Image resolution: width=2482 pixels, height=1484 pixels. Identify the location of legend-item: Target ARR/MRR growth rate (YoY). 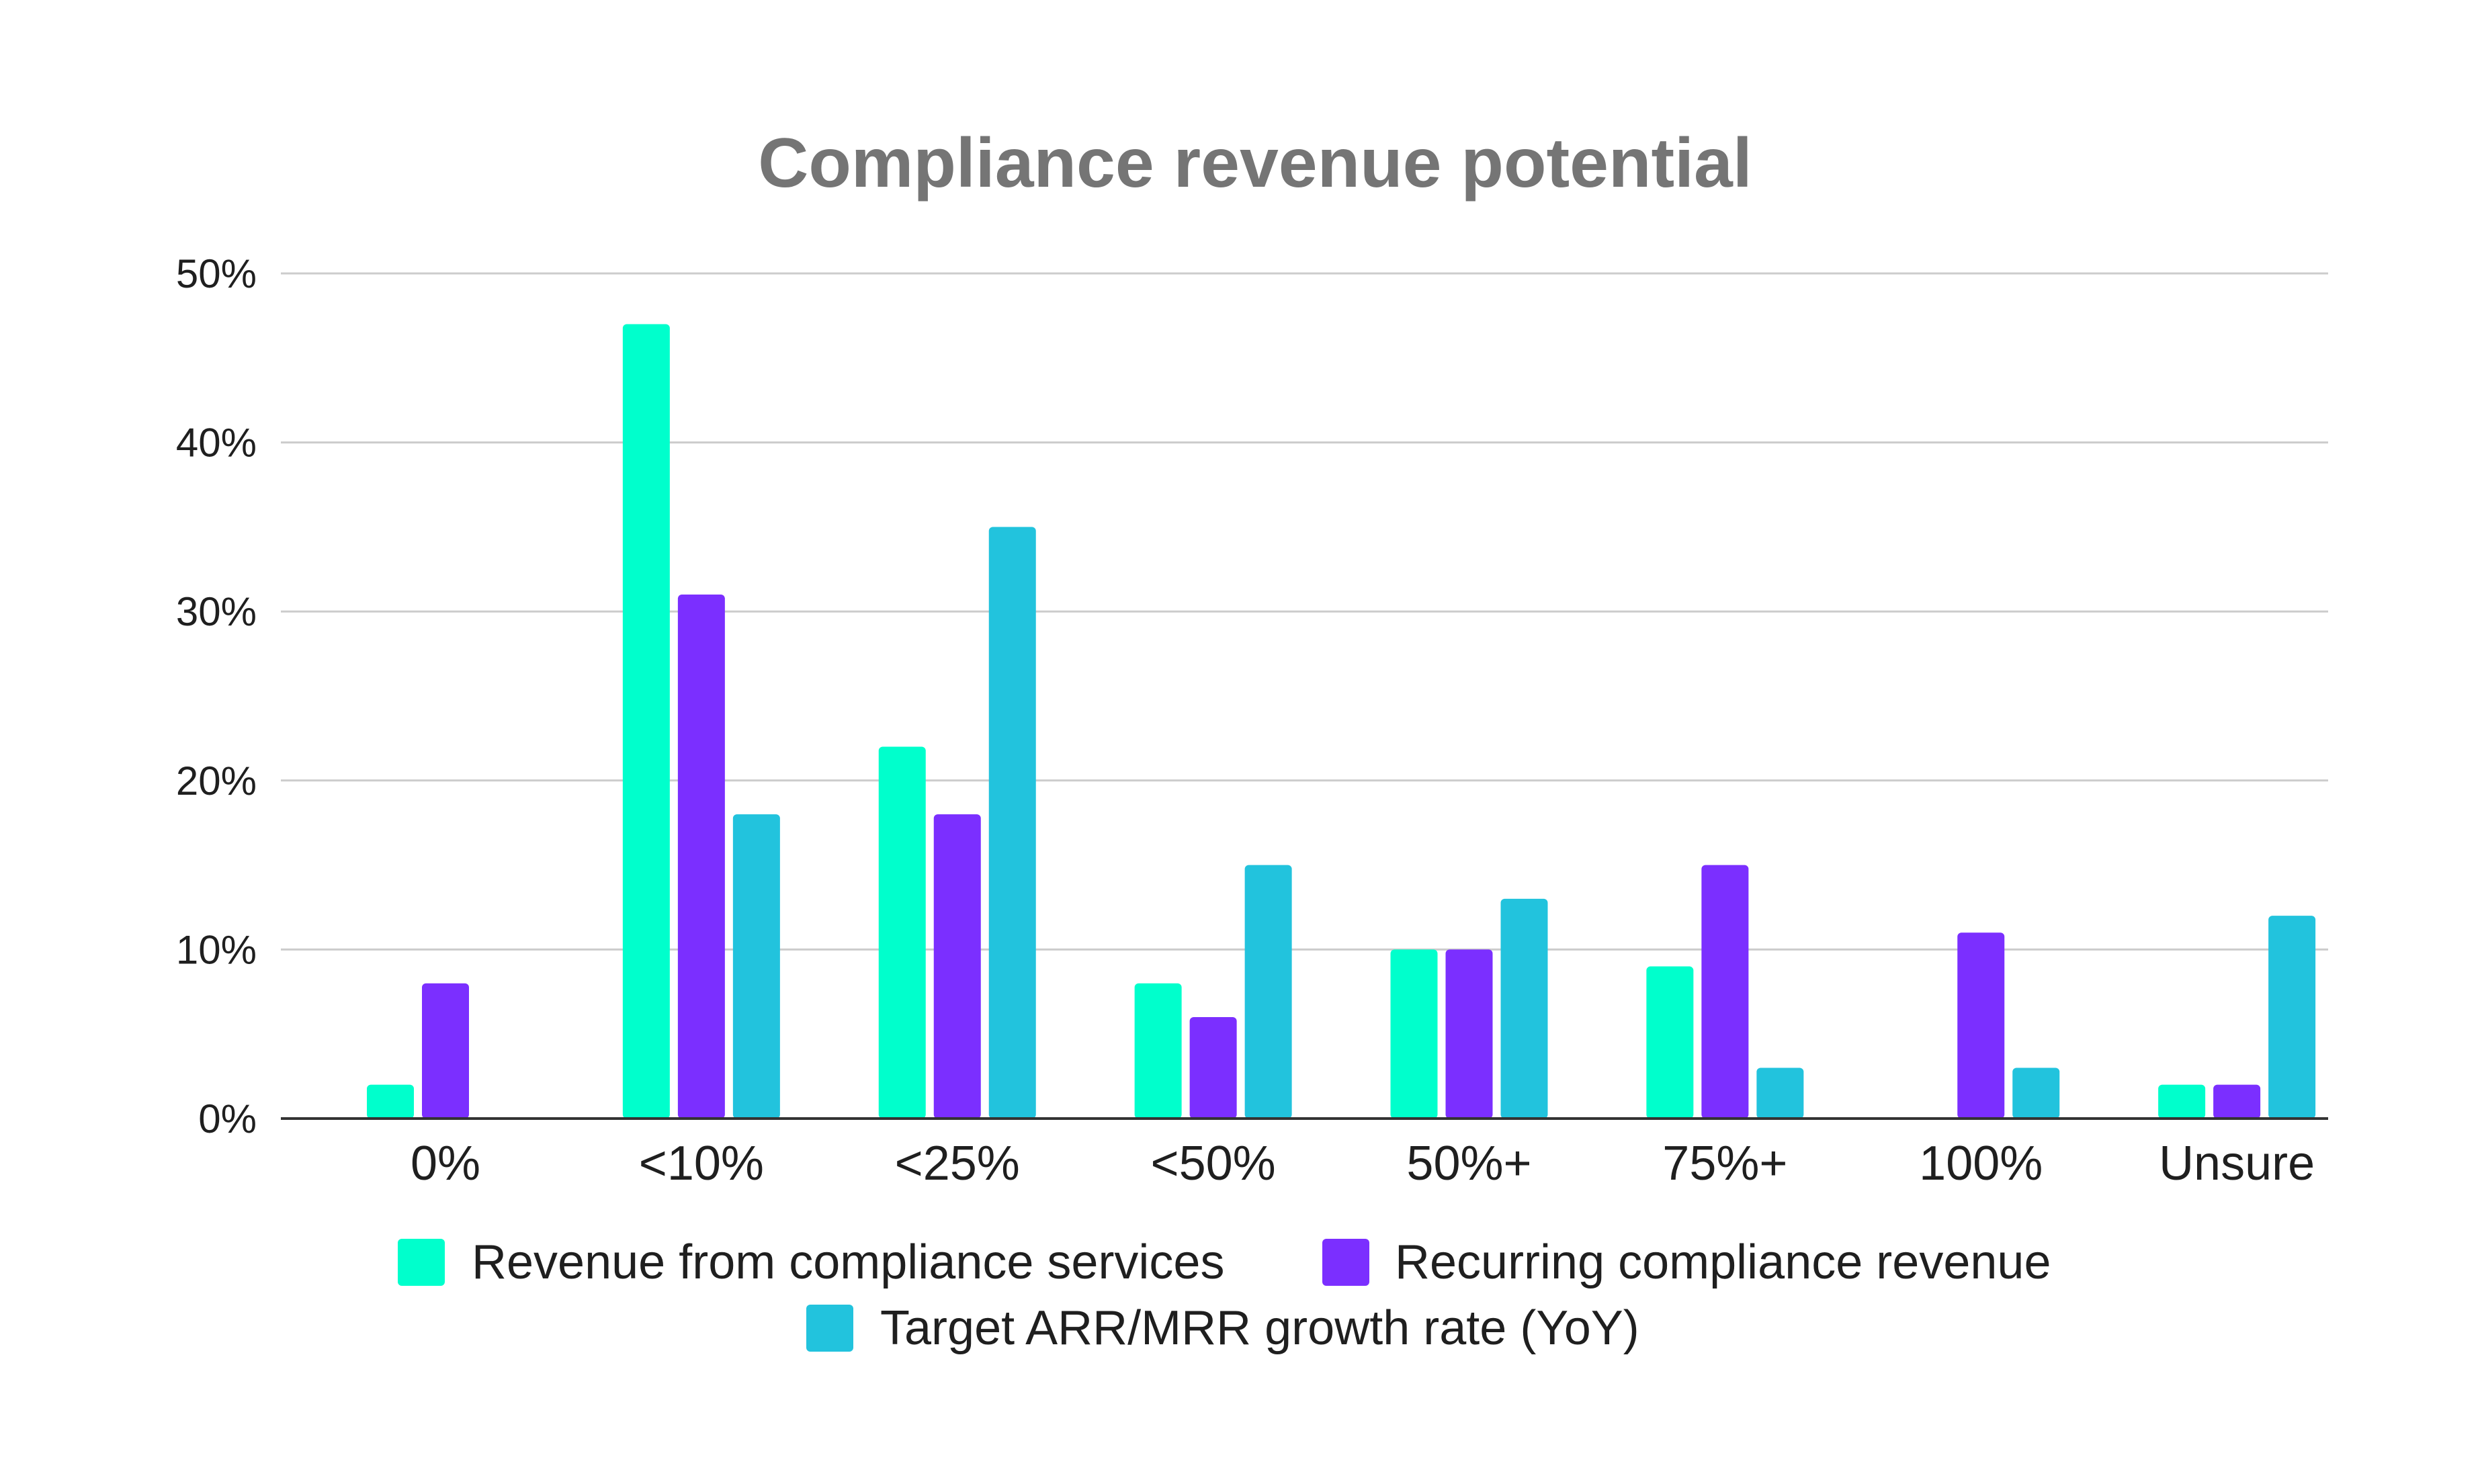
(1222, 1328).